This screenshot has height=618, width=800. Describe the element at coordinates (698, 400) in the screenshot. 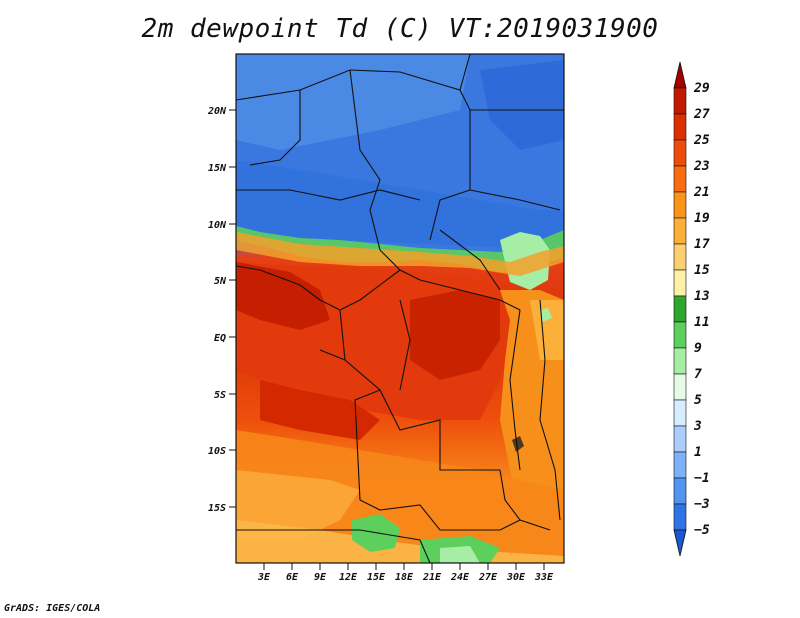

I see `colorbar-label: 5` at that location.